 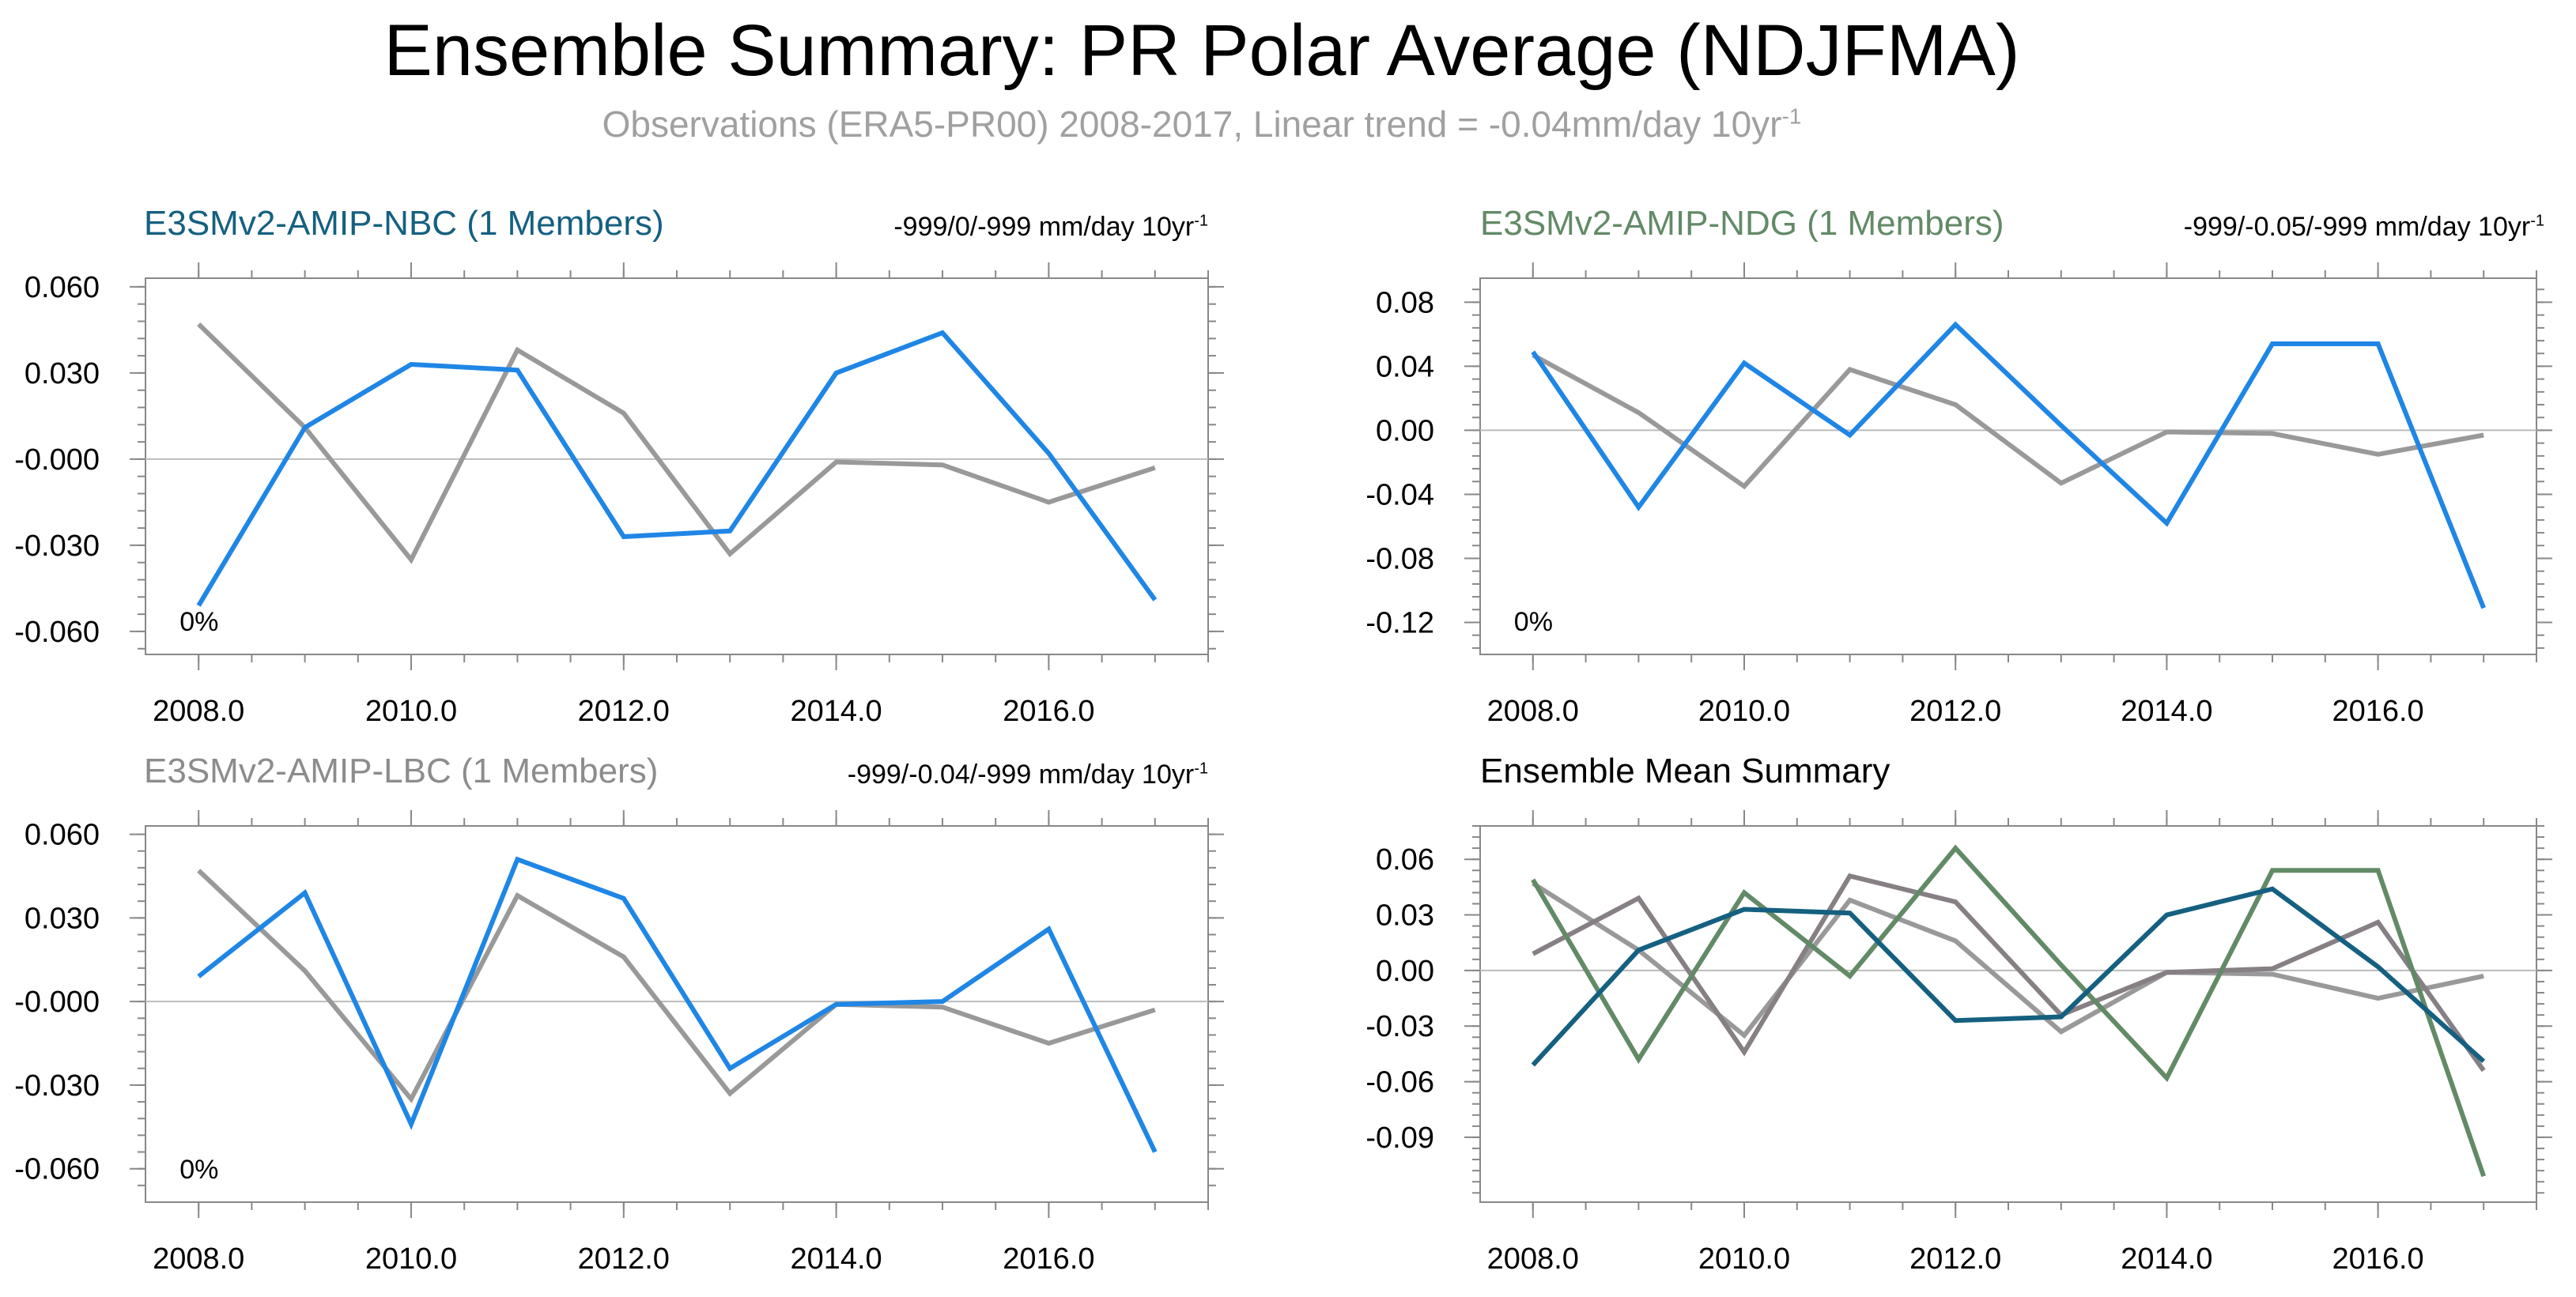 What do you see at coordinates (1399, 559) in the screenshot?
I see `y-tick-label: -0.08` at bounding box center [1399, 559].